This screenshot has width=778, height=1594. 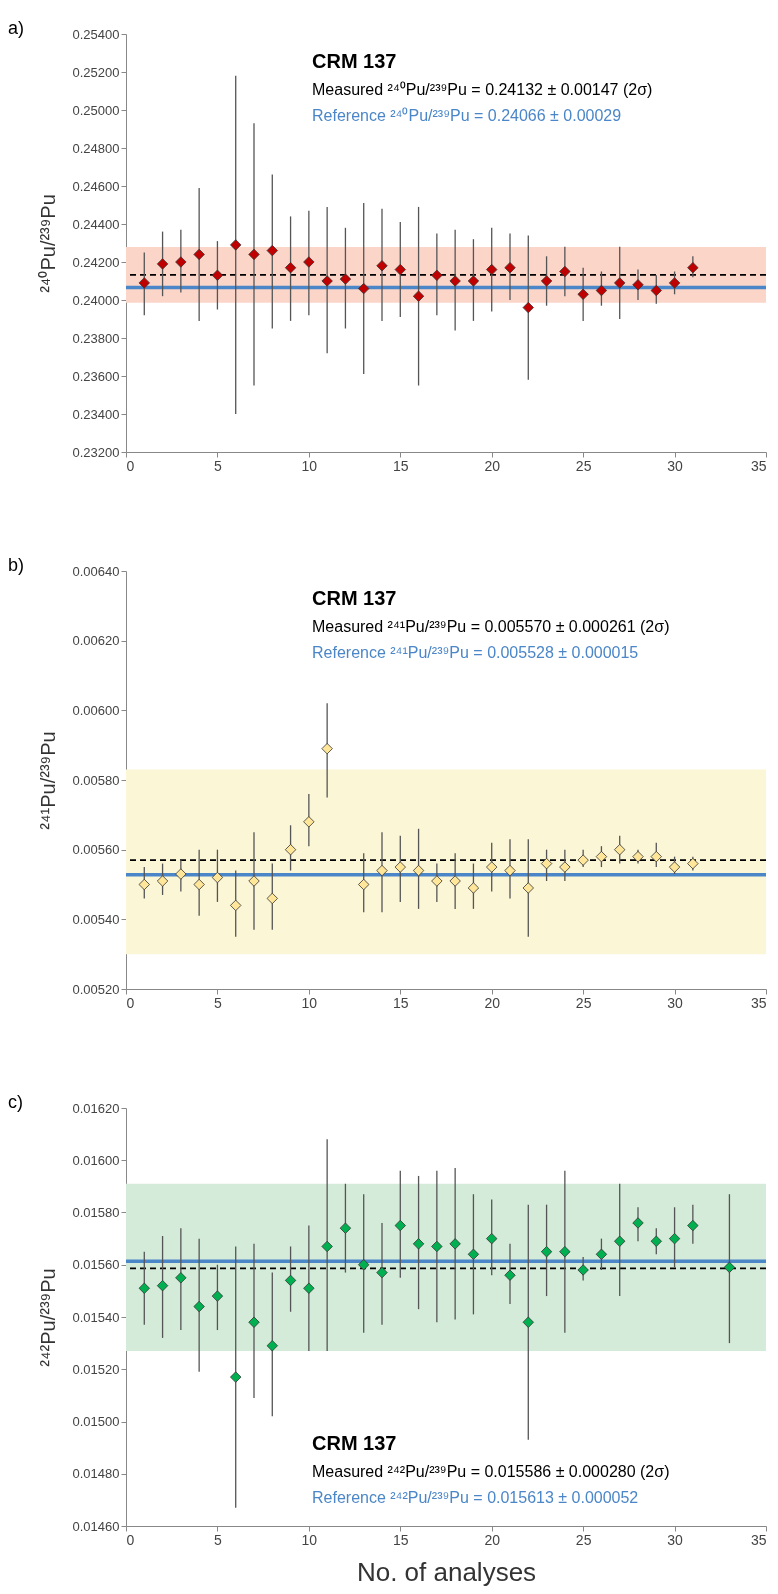 What do you see at coordinates (96, 148) in the screenshot?
I see `y-tick-label: 0.24800` at bounding box center [96, 148].